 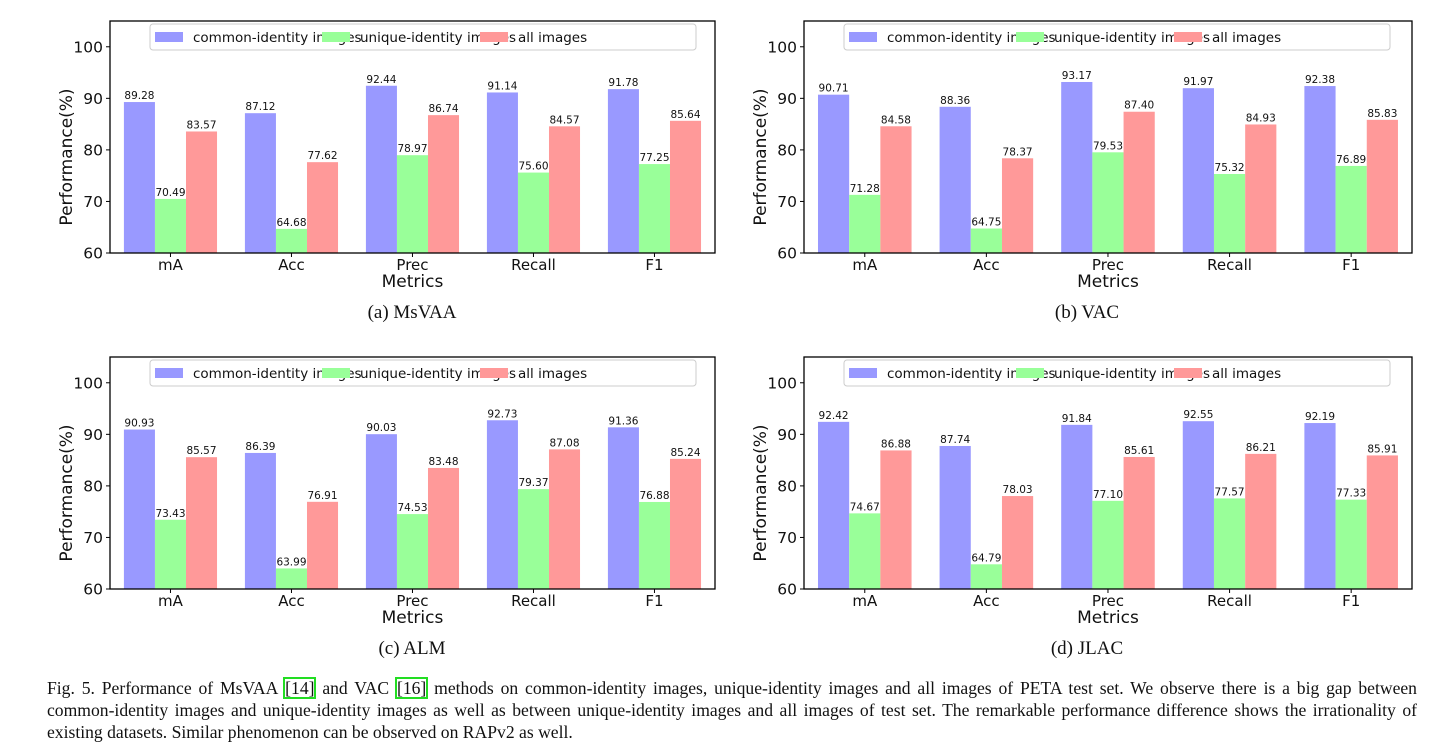 What do you see at coordinates (1018, 490) in the screenshot?
I see `data-label: 78.03` at bounding box center [1018, 490].